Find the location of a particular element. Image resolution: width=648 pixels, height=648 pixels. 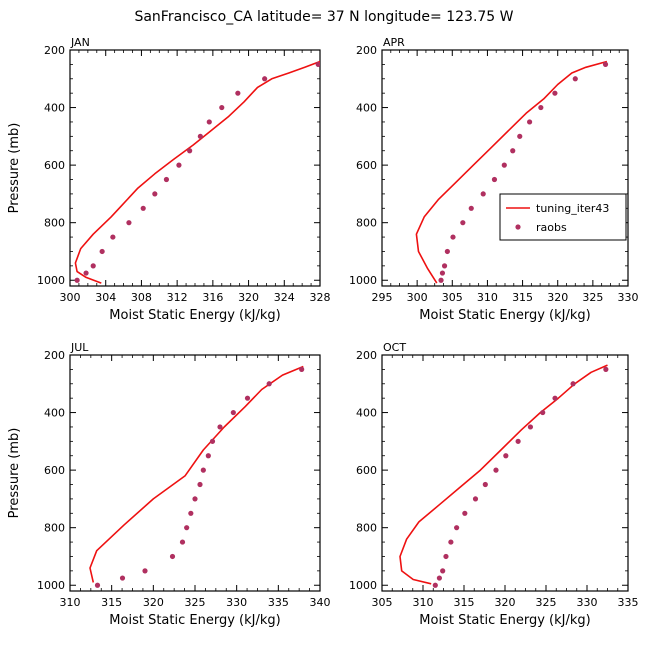

panel-label: APR is located at coordinates (394, 42).